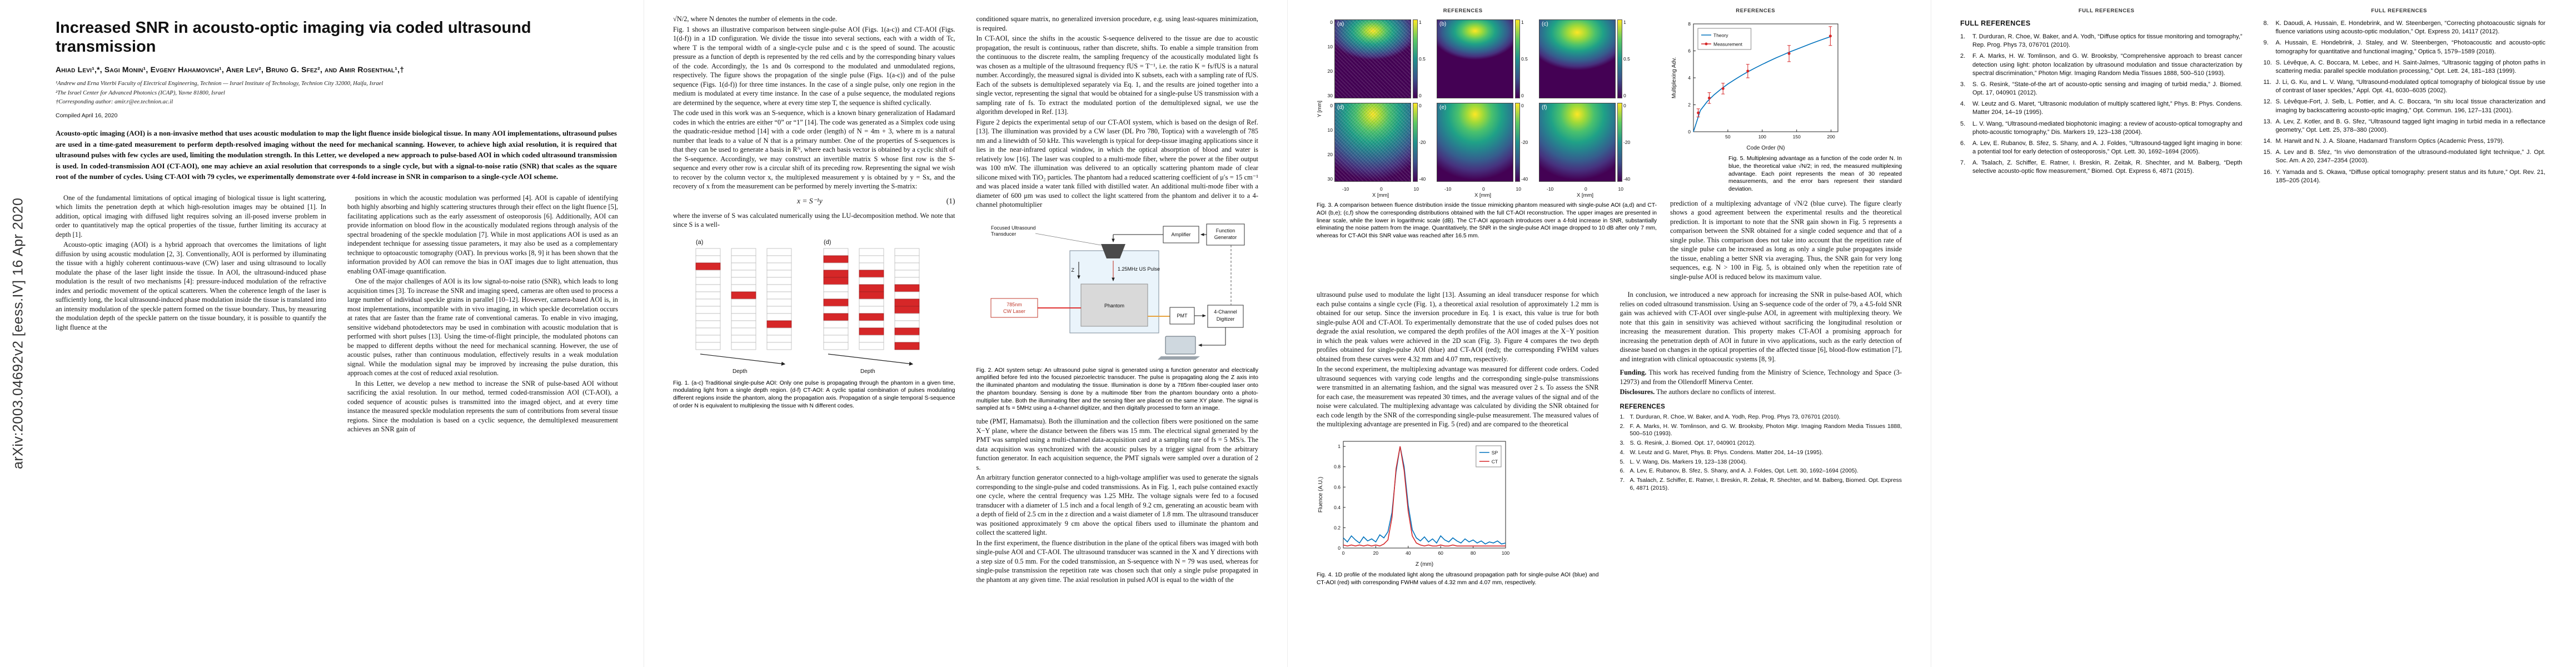  Describe the element at coordinates (1728, 44) in the screenshot. I see `svg-text: Measurement` at that location.